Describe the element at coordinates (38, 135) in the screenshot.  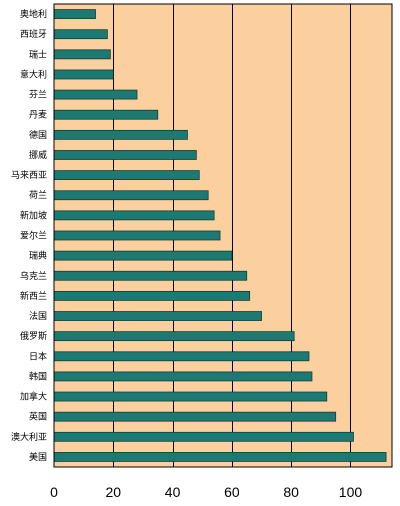
I see `category-label: 德国` at that location.